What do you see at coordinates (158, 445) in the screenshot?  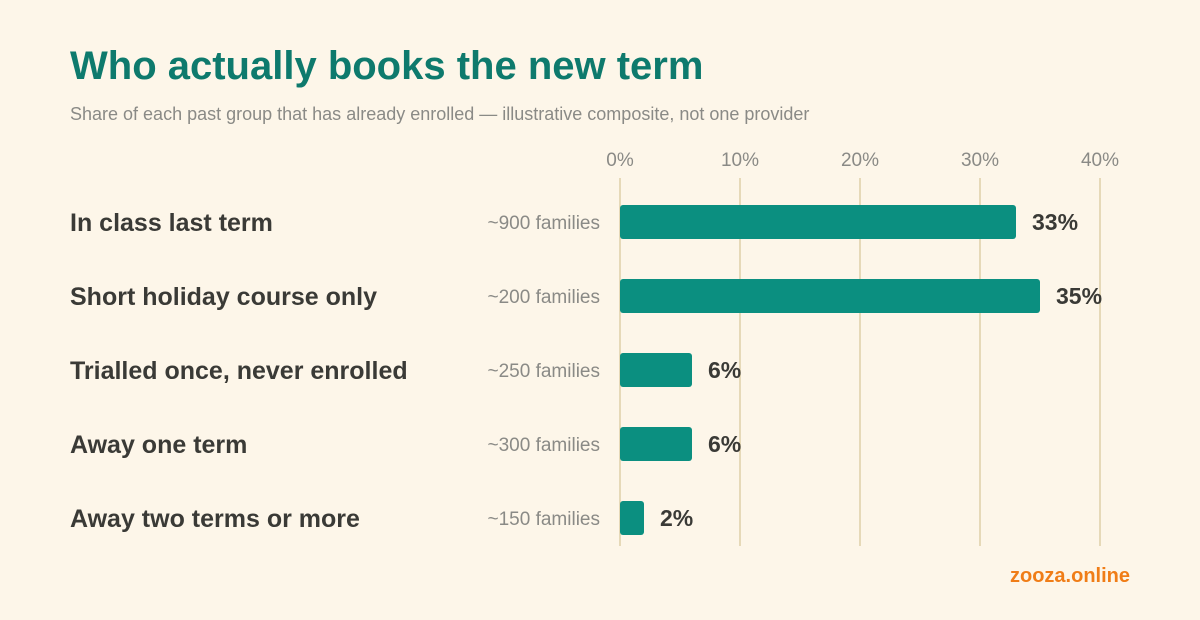 I see `category-label: Away one term` at bounding box center [158, 445].